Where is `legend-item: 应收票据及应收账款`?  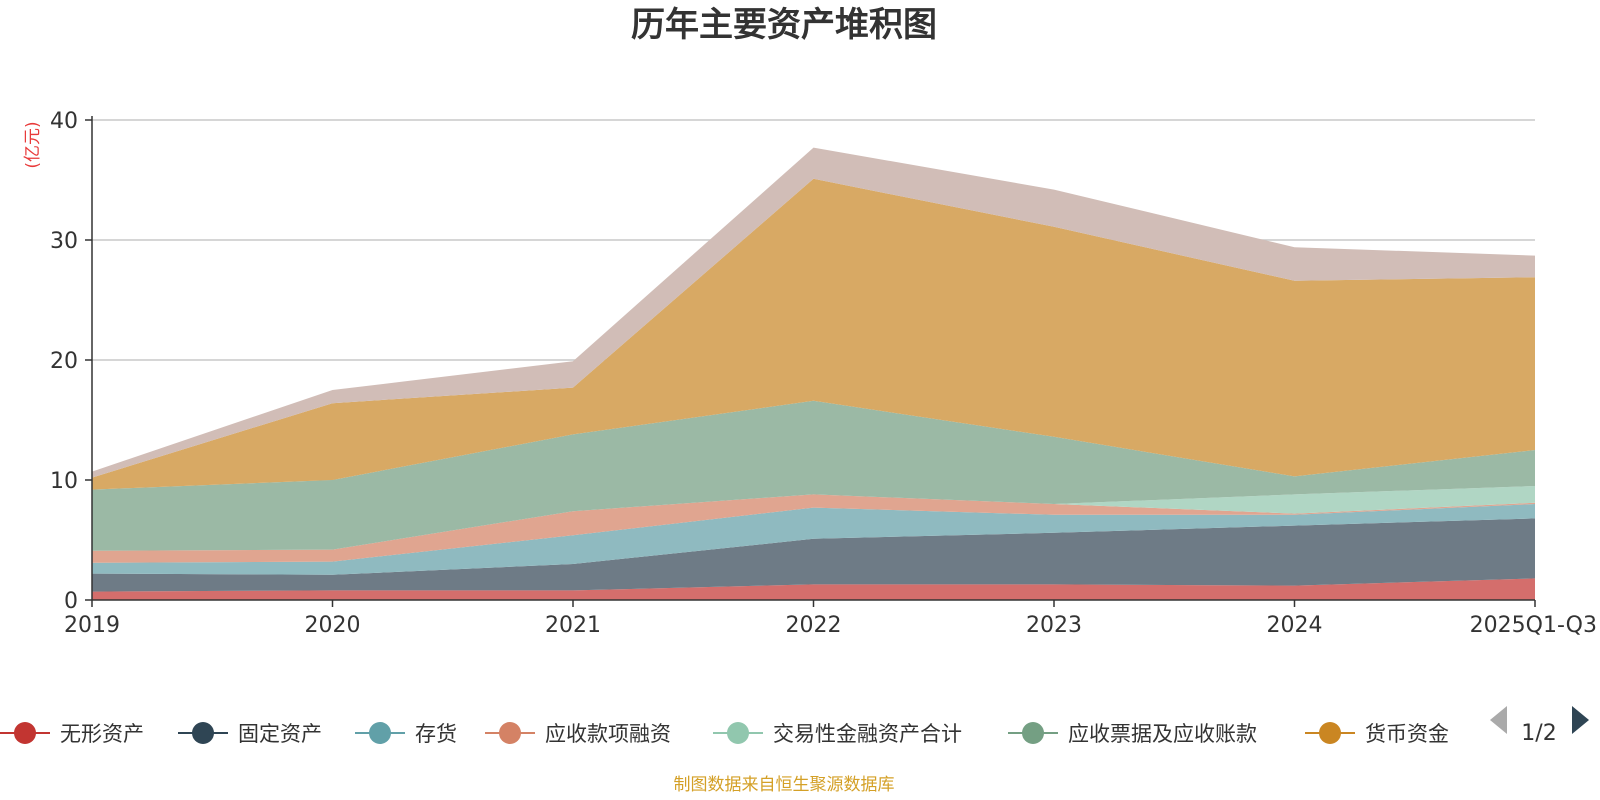 legend-item: 应收票据及应收账款 is located at coordinates (1132, 734).